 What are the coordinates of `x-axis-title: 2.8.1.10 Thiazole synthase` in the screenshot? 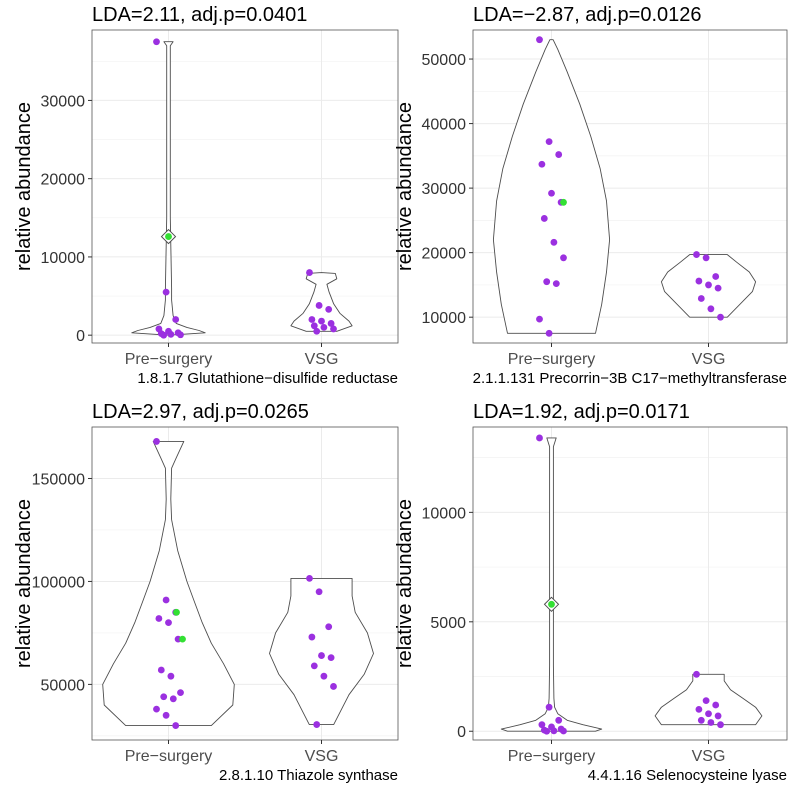 It's located at (308, 775).